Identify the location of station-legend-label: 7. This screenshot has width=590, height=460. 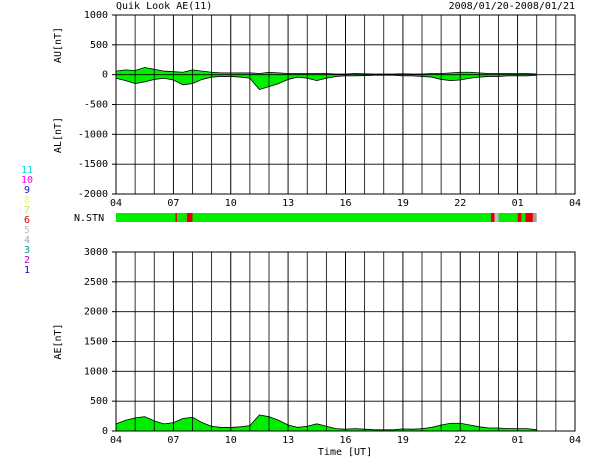
(27, 210).